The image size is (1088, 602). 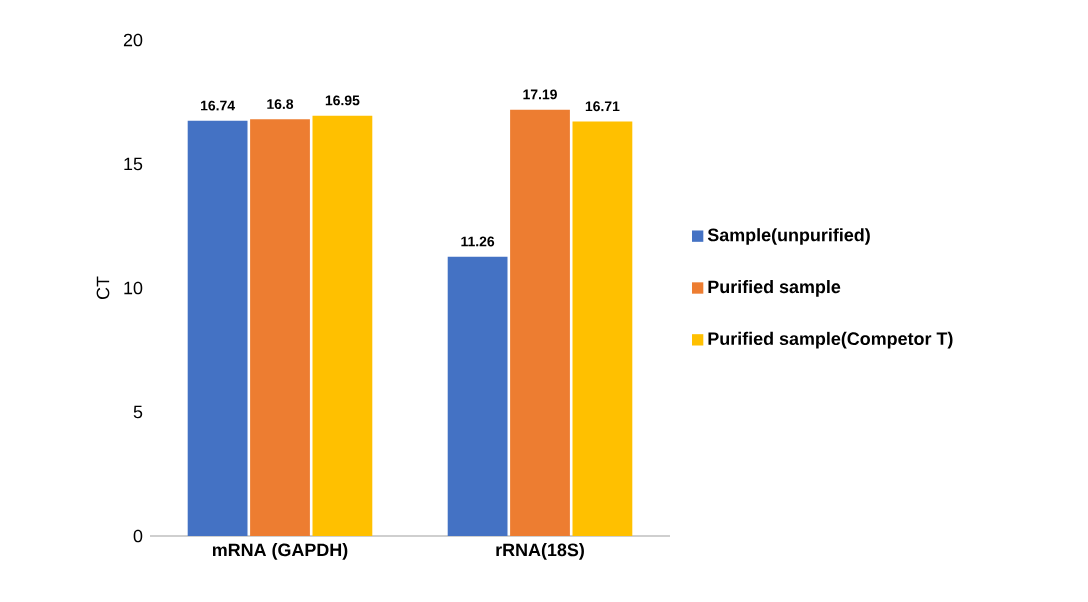 I want to click on y-tick-label: 0, so click(x=138, y=536).